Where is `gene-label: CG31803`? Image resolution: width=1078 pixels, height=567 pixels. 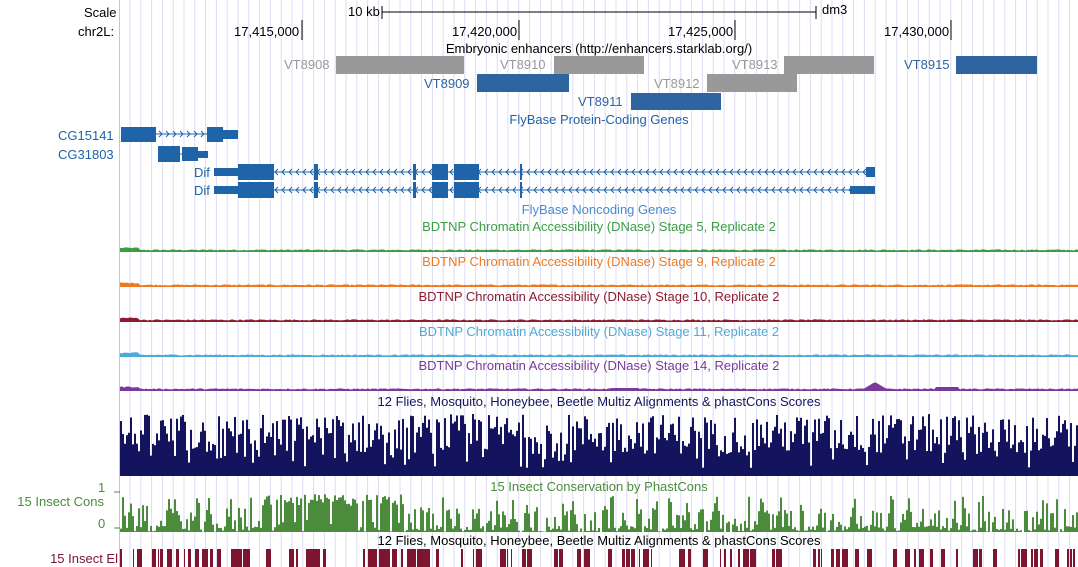 gene-label: CG31803 is located at coordinates (86, 154).